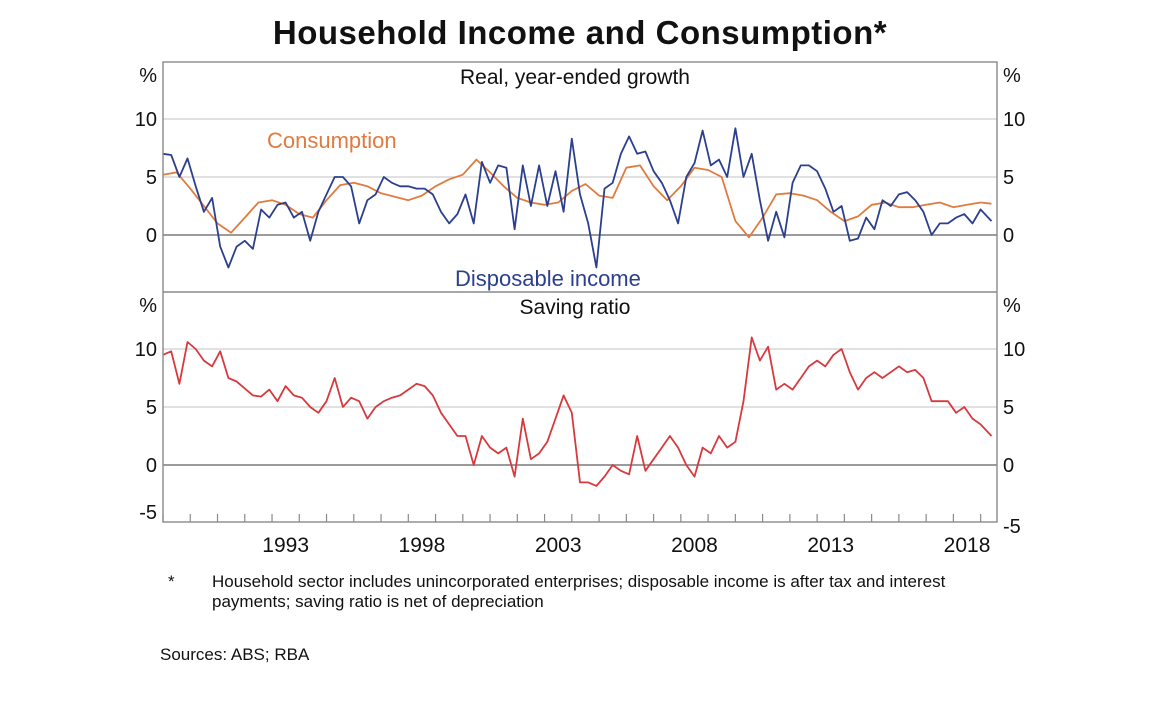 This screenshot has height=704, width=1160. What do you see at coordinates (558, 545) in the screenshot?
I see `x-tick-label: 2003` at bounding box center [558, 545].